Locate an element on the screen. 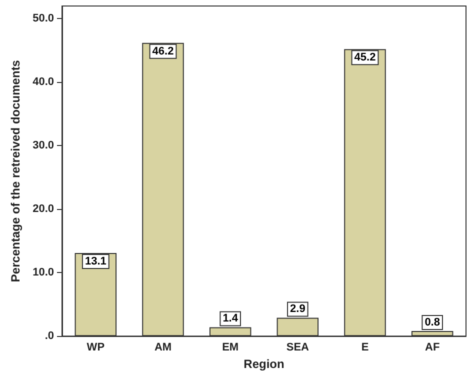  data-label: 45.2 is located at coordinates (365, 58).